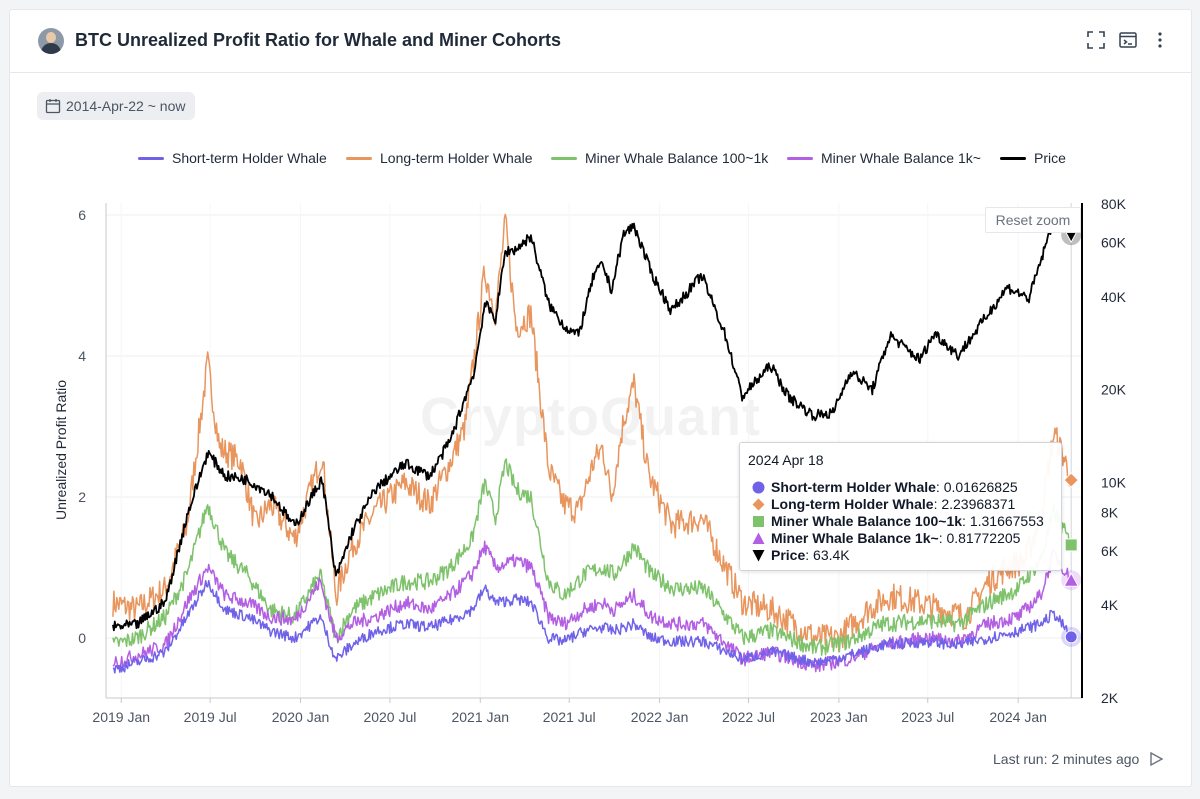  Describe the element at coordinates (660, 717) in the screenshot. I see `x-tick-label: 2022 Jan` at that location.